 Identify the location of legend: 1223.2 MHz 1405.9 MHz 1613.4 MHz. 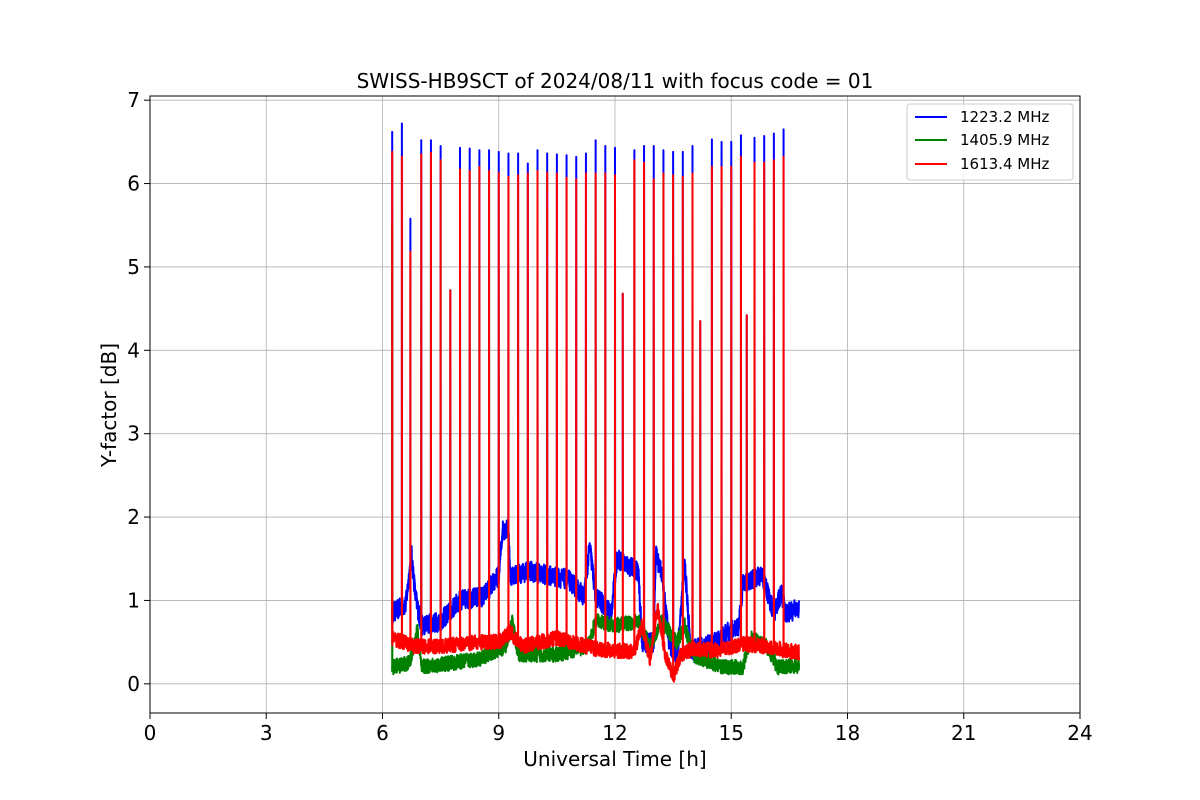
(990, 142).